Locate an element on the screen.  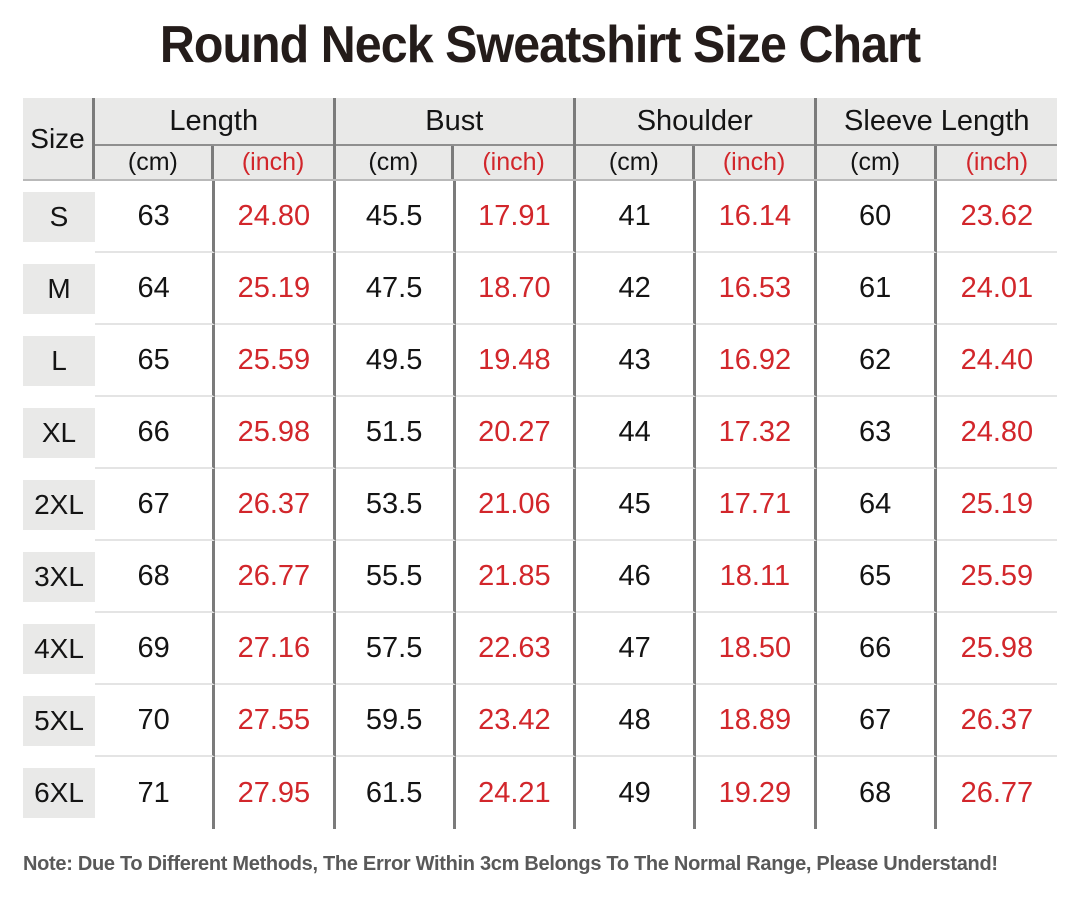
cell-bust-cm: 49.5 is located at coordinates (395, 361).